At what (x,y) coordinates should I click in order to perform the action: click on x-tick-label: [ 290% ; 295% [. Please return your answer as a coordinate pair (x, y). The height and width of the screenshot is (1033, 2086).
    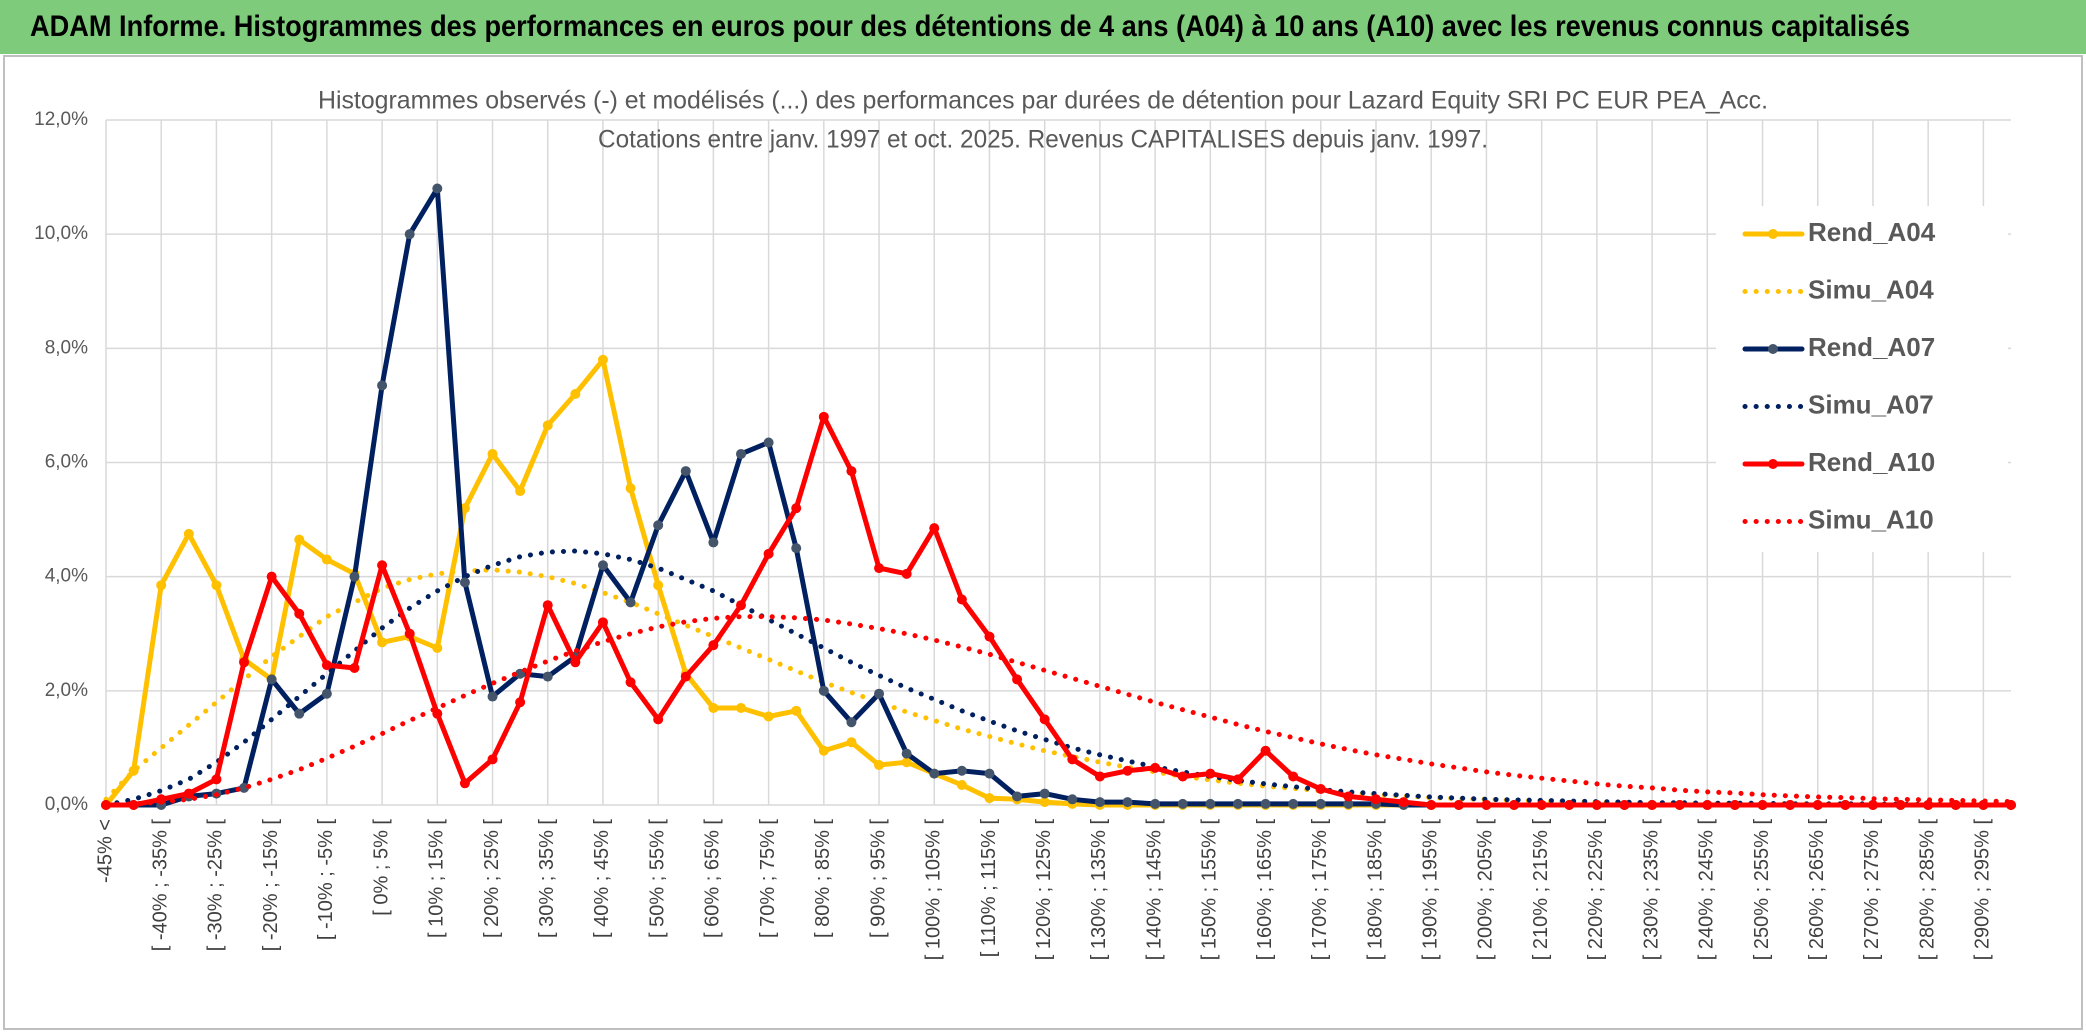
    Looking at the image, I should click on (1983, 890).